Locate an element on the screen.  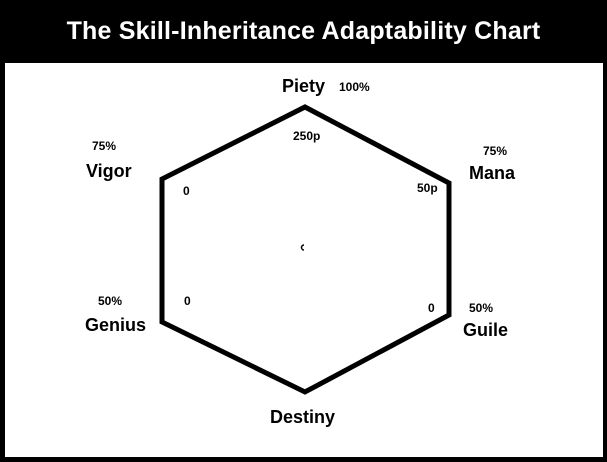
frame-border-left is located at coordinates (2, 231).